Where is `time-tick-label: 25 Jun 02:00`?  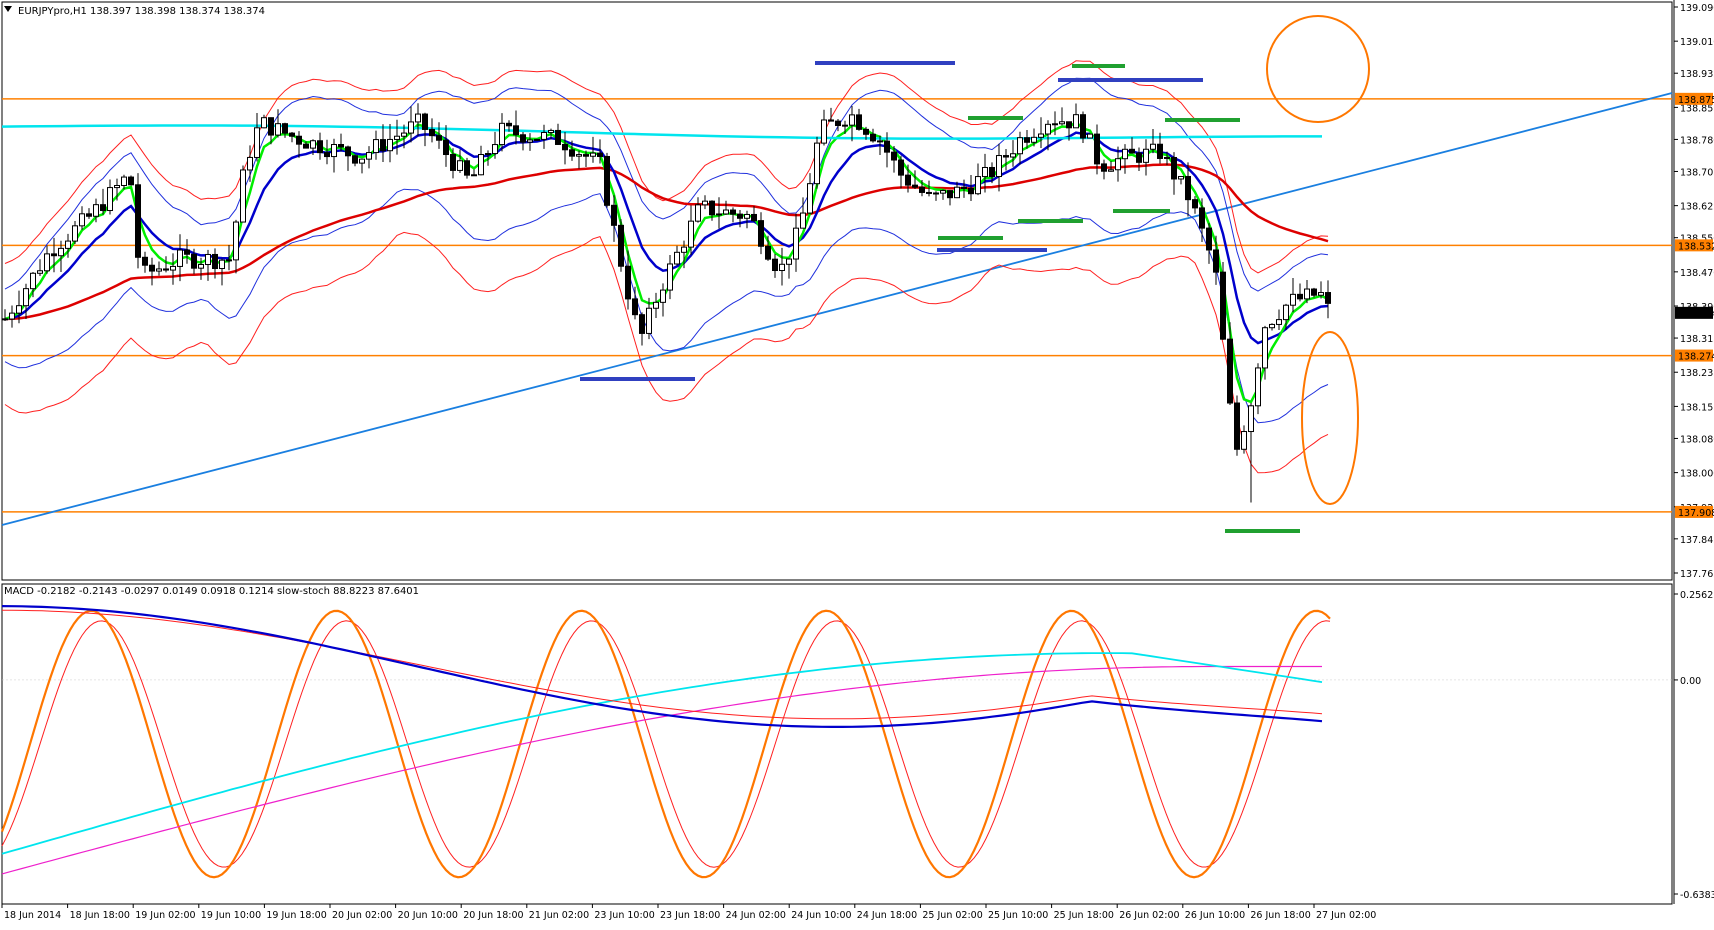 time-tick-label: 25 Jun 02:00 is located at coordinates (952, 915).